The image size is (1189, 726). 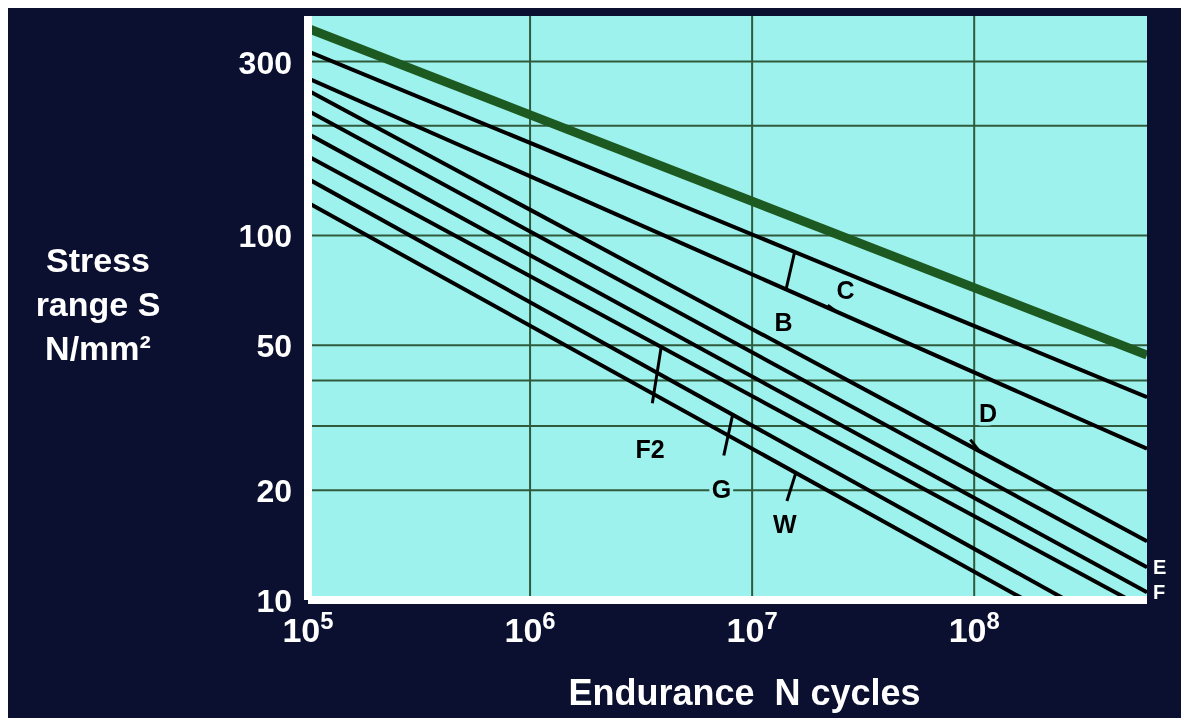 What do you see at coordinates (845, 290) in the screenshot?
I see `series-label: C` at bounding box center [845, 290].